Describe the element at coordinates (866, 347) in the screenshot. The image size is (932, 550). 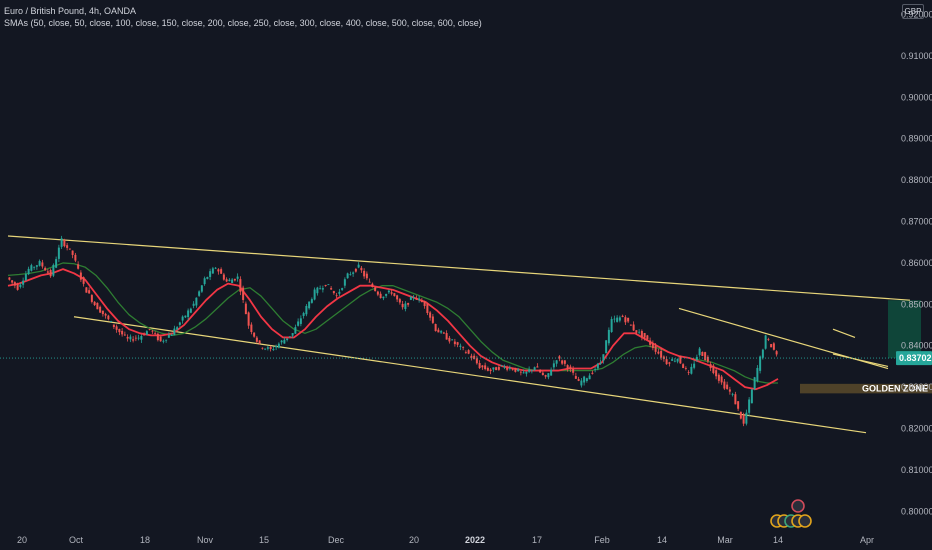
I see `zones-layer: GOLDEN ZONE` at that location.